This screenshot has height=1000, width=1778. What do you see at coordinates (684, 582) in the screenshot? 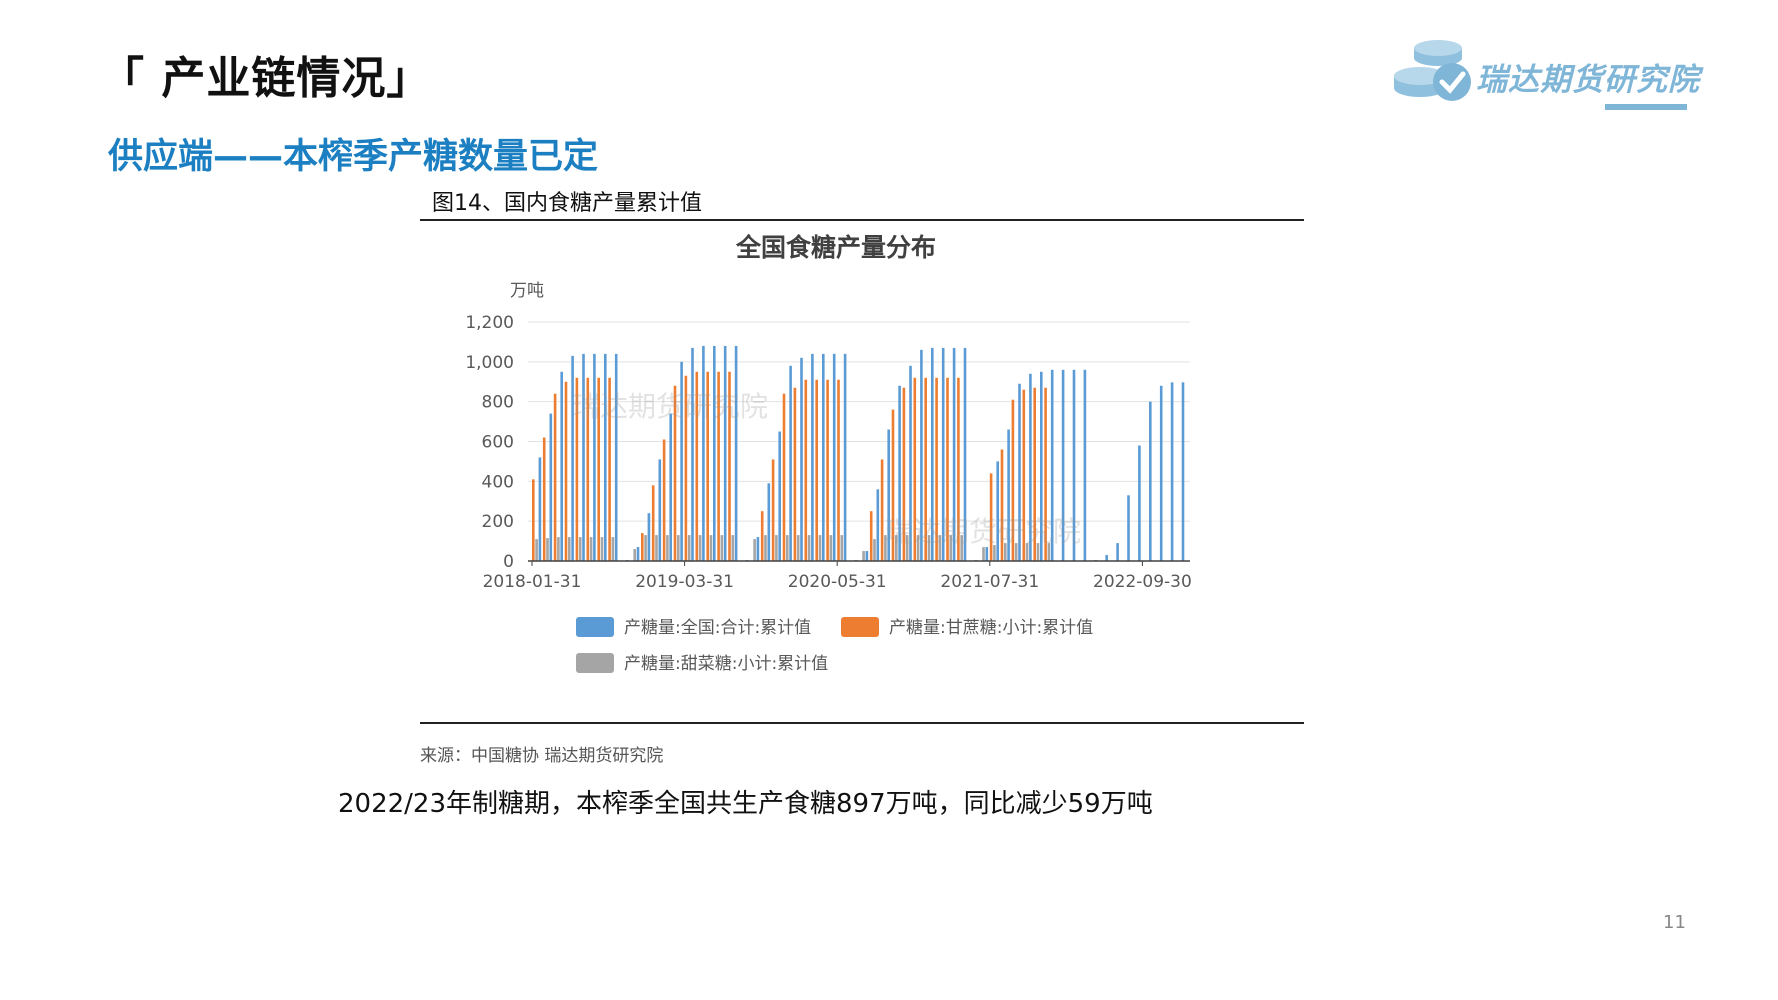
I see `x-tick-label: 2019-03-31` at bounding box center [684, 582].